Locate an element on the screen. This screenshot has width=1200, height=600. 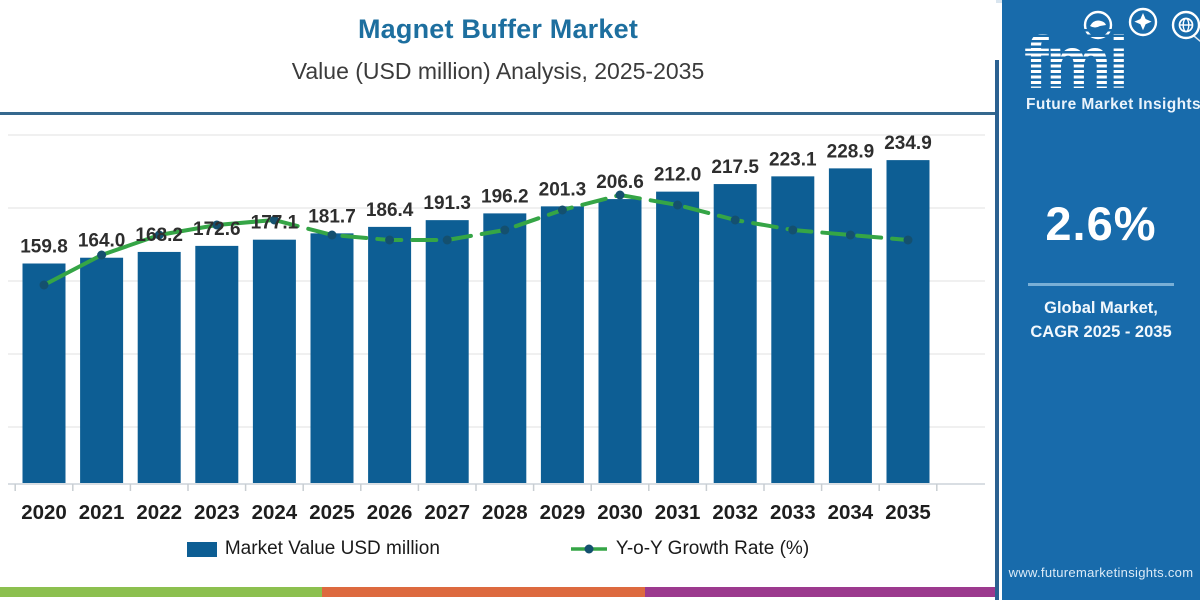
year-label-2030: 2030 is located at coordinates (620, 512).